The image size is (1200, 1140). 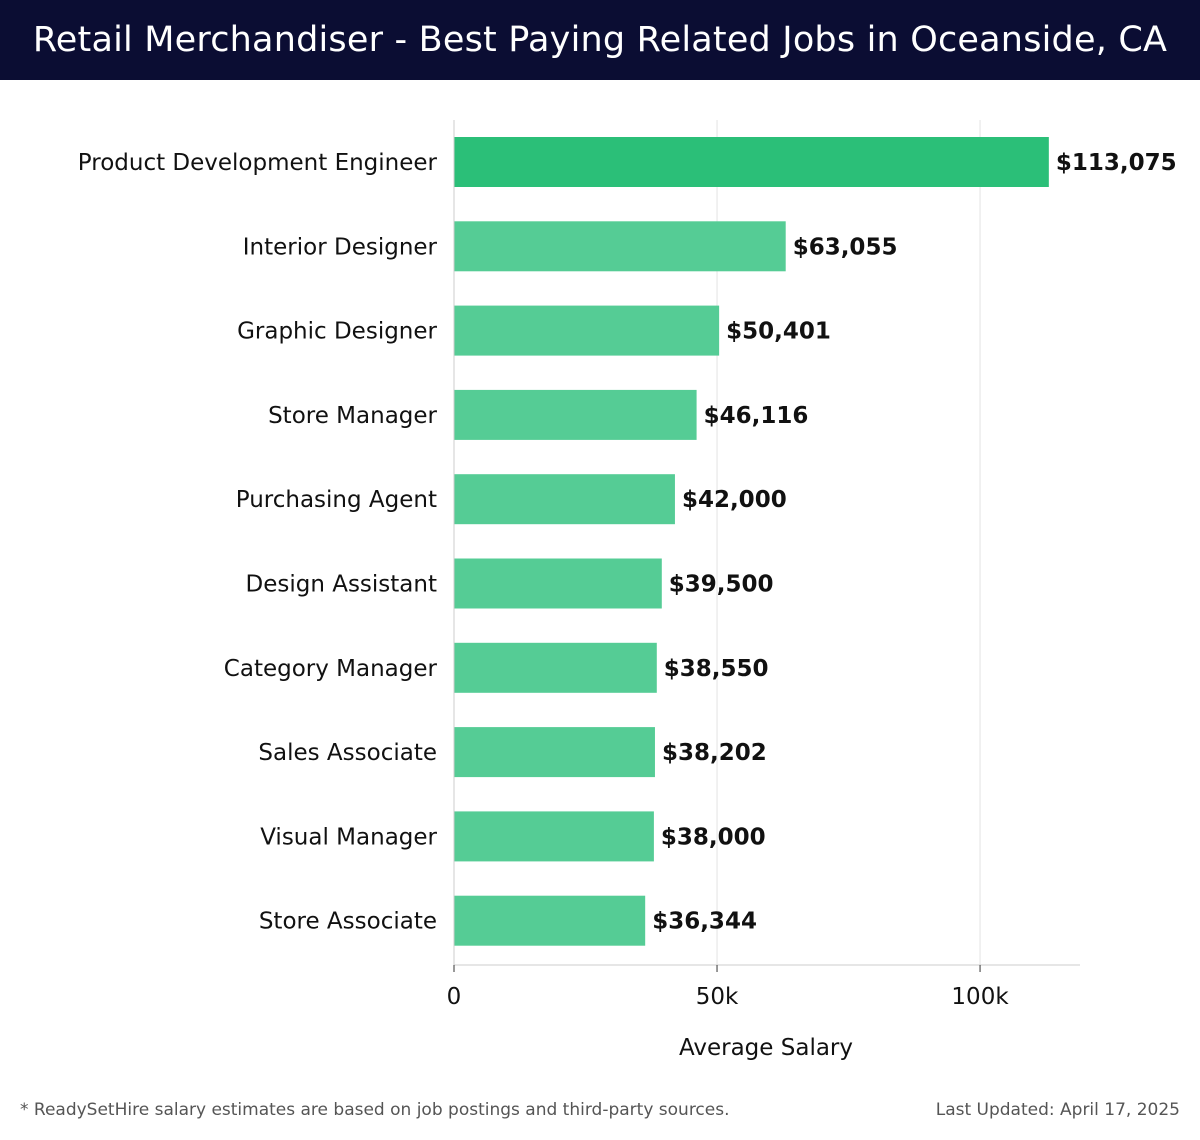 What do you see at coordinates (348, 922) in the screenshot?
I see `category-label-store-associate: Store Associate` at bounding box center [348, 922].